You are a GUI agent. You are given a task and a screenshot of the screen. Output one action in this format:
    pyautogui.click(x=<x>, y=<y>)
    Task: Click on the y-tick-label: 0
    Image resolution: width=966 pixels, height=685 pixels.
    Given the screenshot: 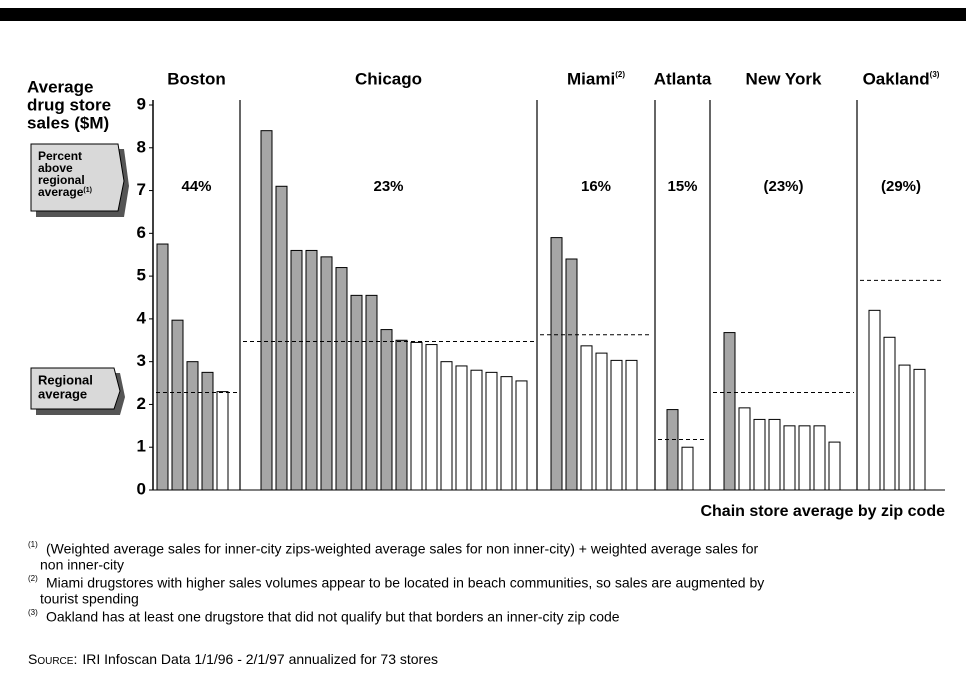 What is the action you would take?
    pyautogui.click(x=141, y=488)
    